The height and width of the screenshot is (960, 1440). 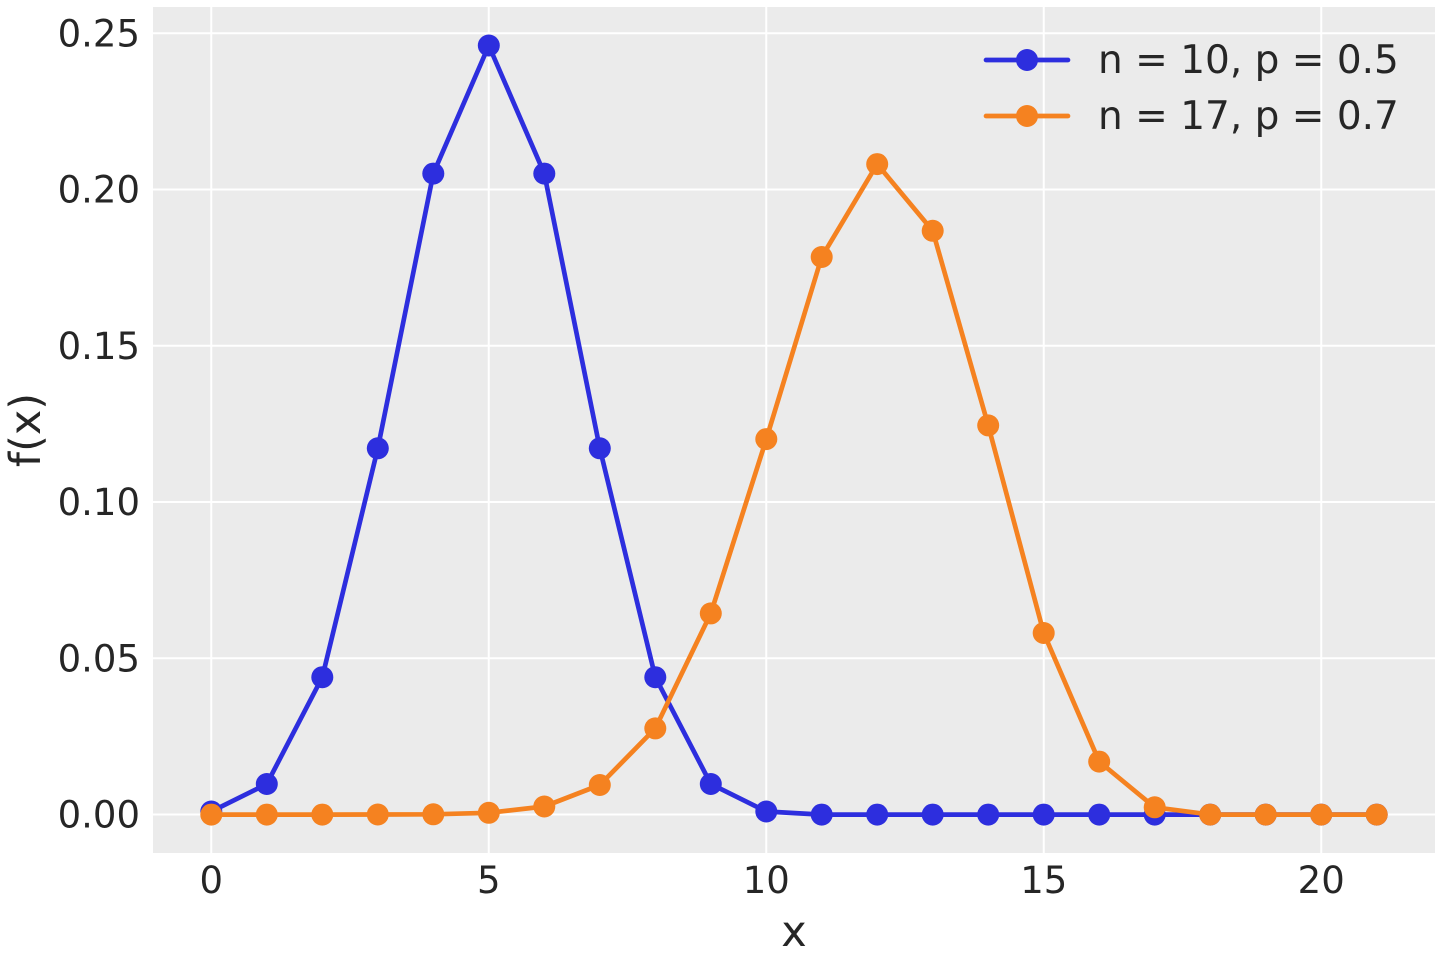 I want to click on y-tick-label: 0.20, so click(x=99, y=190).